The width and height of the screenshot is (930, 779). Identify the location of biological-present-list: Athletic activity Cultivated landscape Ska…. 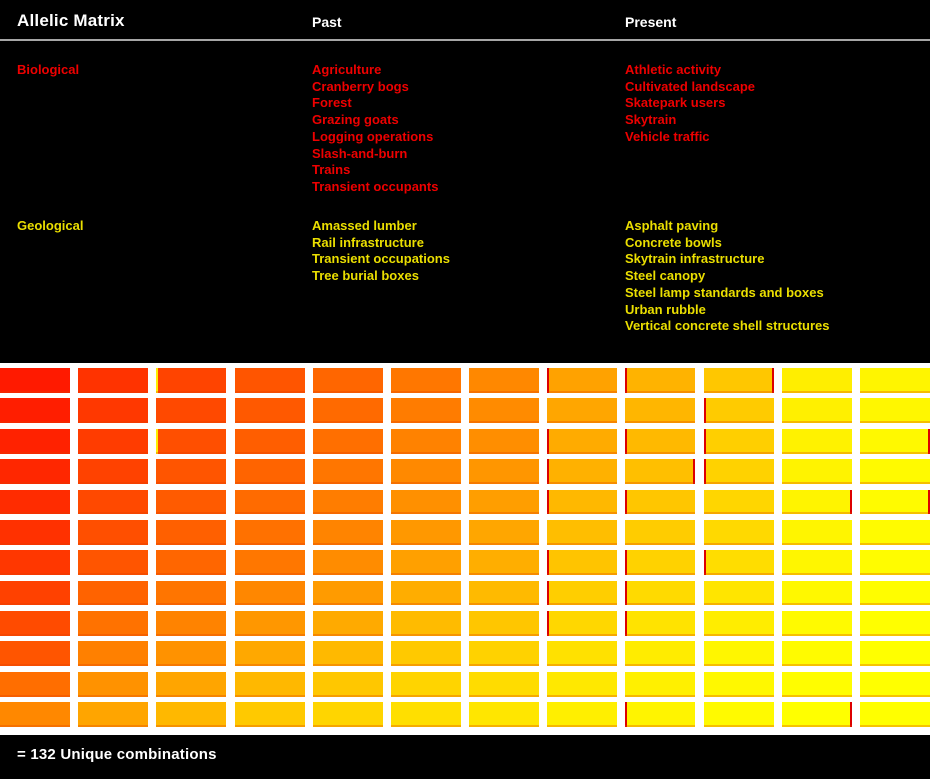
(690, 104).